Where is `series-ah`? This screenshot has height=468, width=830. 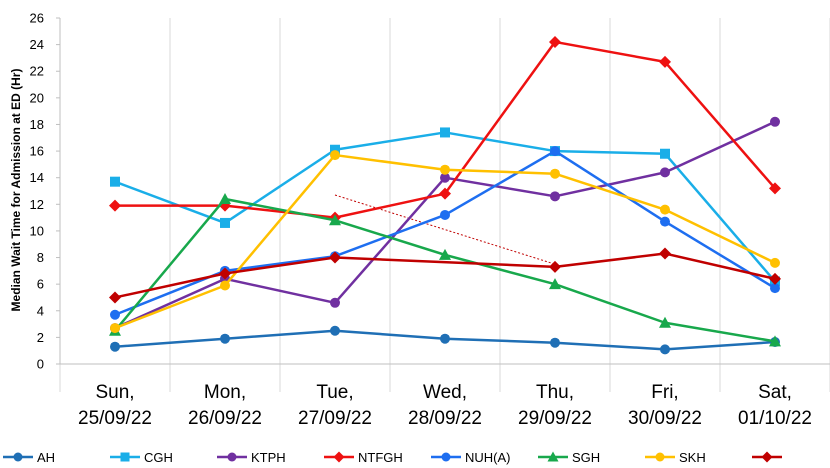
series-ah is located at coordinates (445, 340).